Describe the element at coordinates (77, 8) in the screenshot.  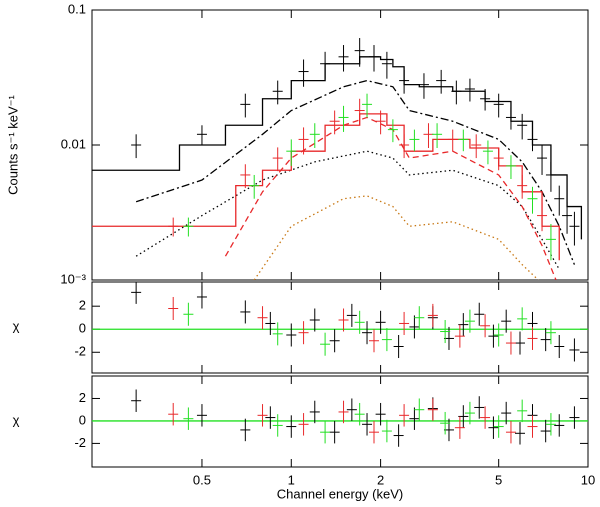
I see `y-tick-label: 0.1` at that location.